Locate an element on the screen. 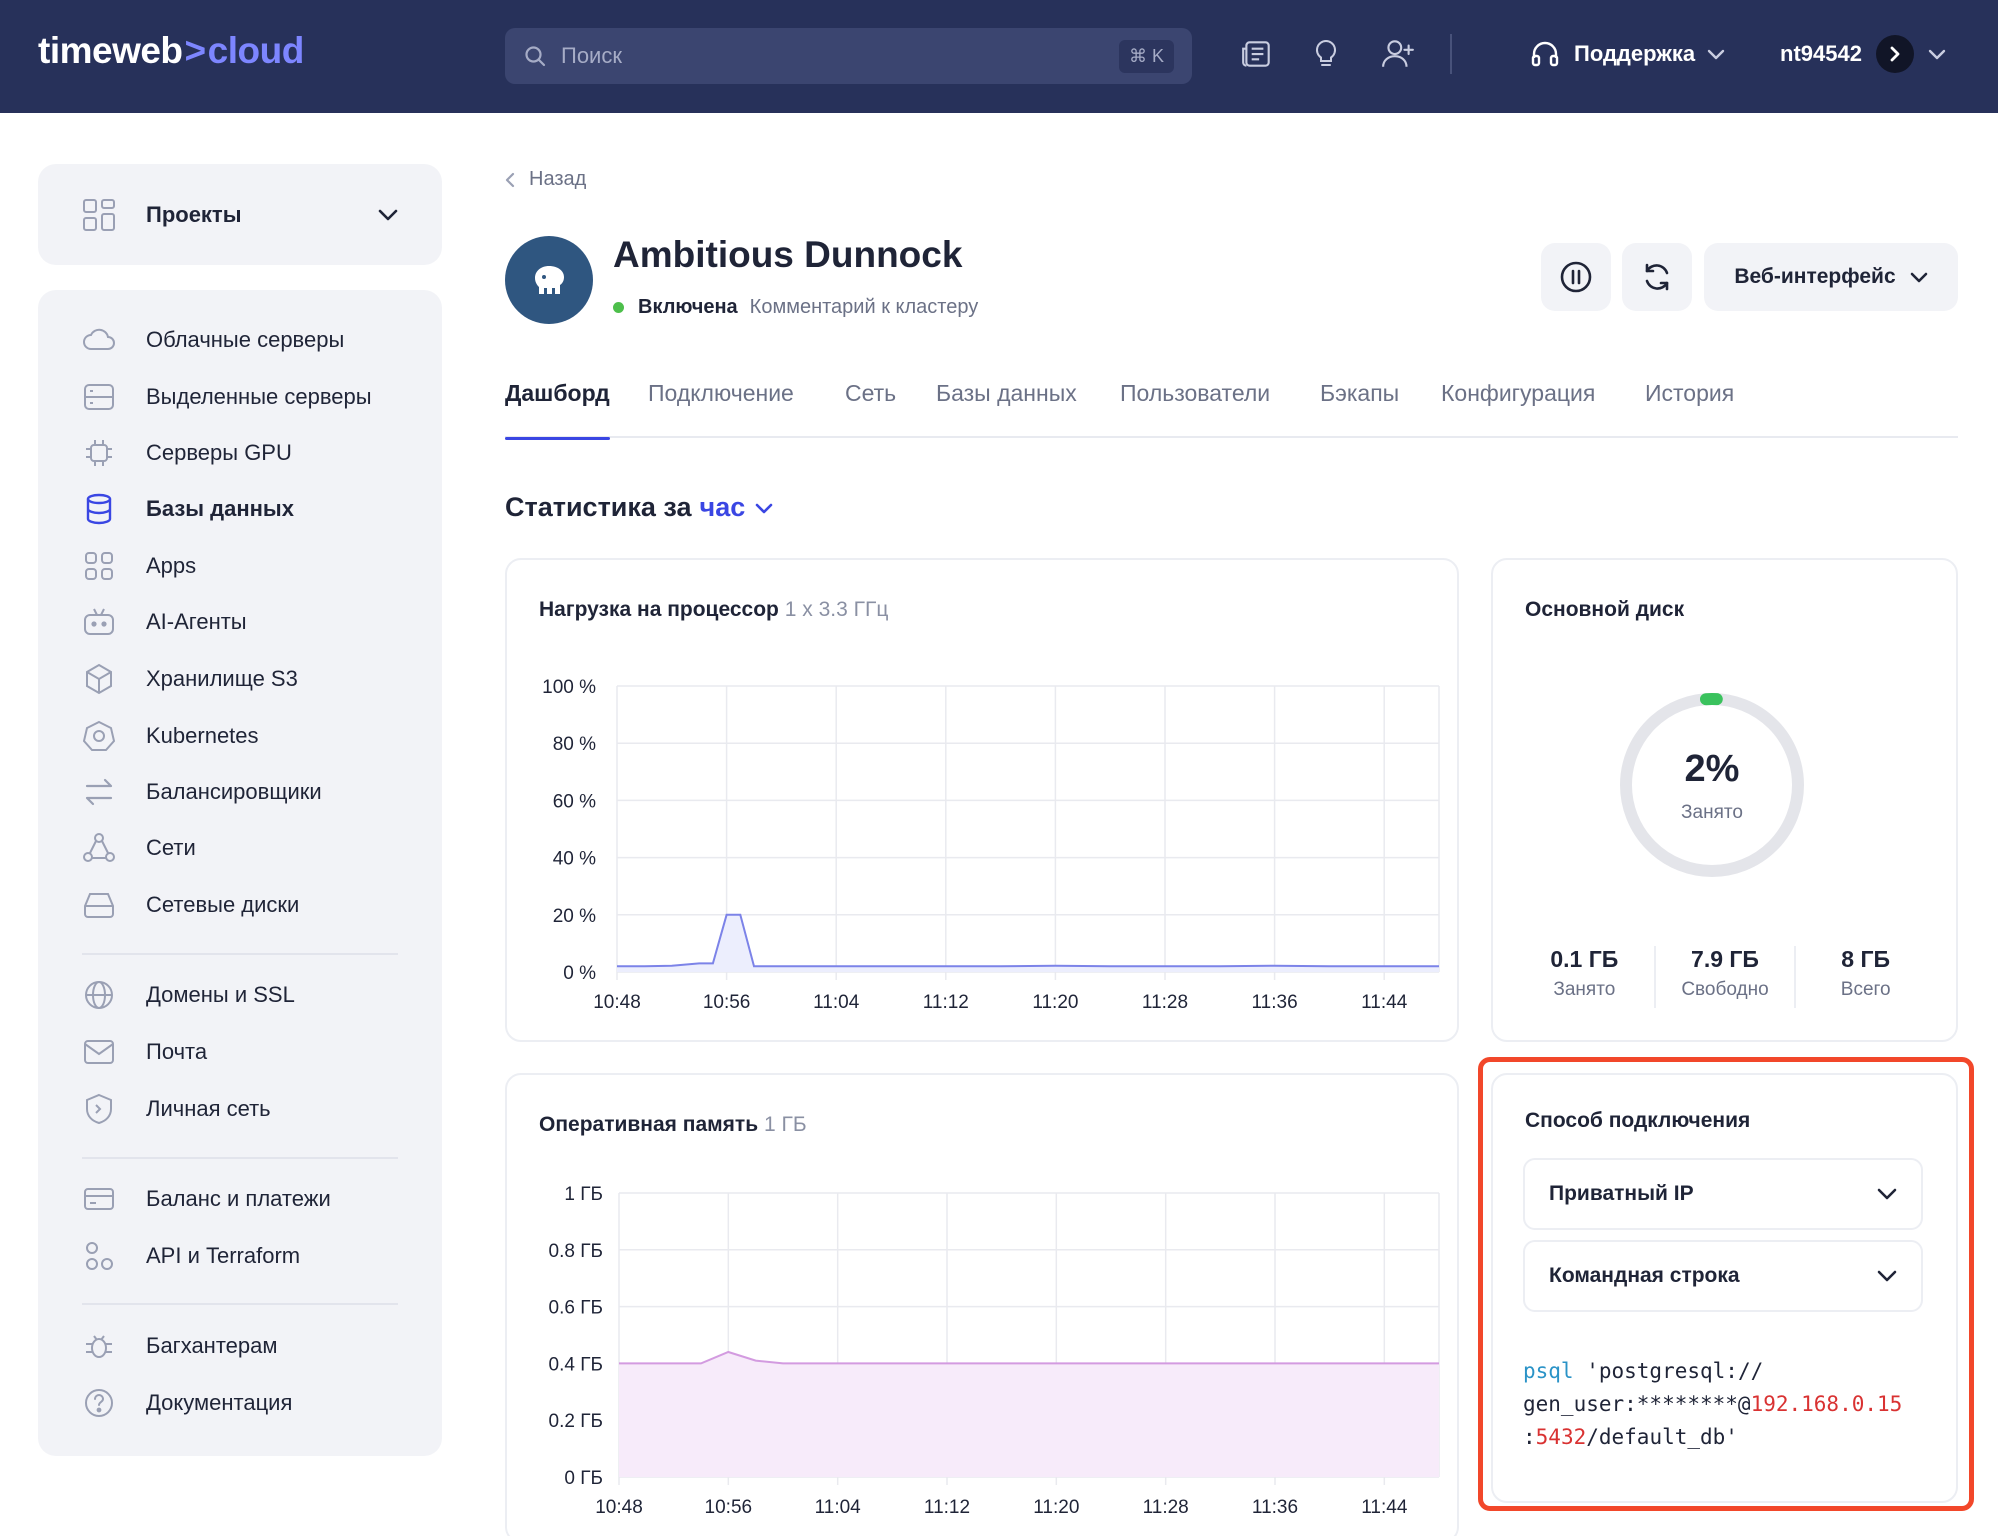  sidebar-item-ai-agents: AI-Агенты is located at coordinates (247, 622).